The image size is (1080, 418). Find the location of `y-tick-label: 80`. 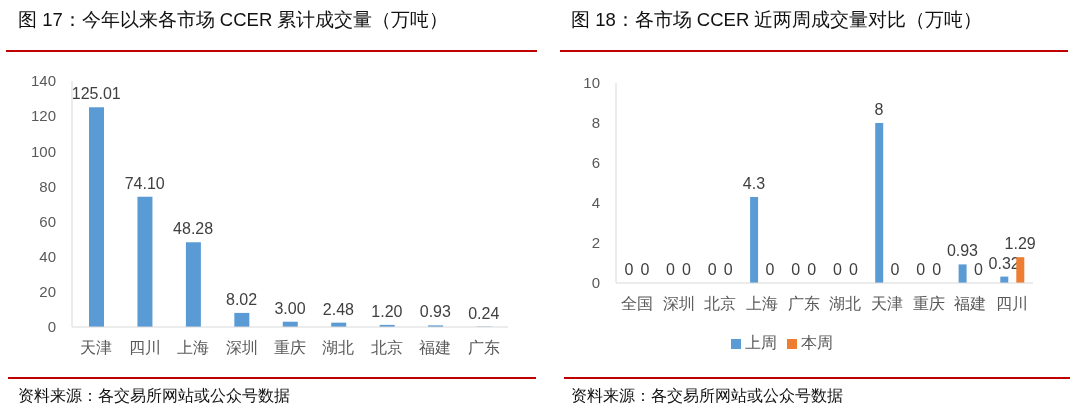

y-tick-label: 80 is located at coordinates (47, 186).